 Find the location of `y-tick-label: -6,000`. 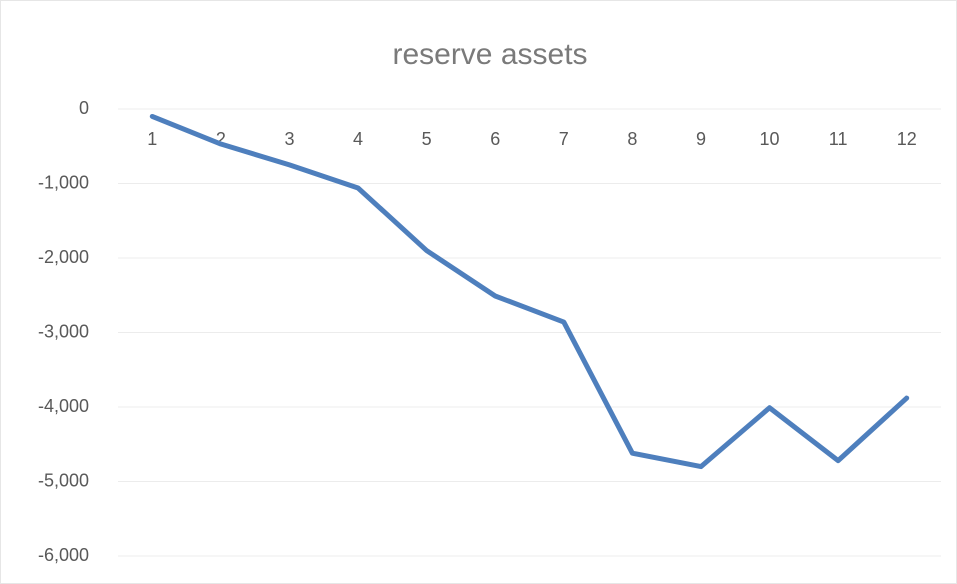

y-tick-label: -6,000 is located at coordinates (63, 555).